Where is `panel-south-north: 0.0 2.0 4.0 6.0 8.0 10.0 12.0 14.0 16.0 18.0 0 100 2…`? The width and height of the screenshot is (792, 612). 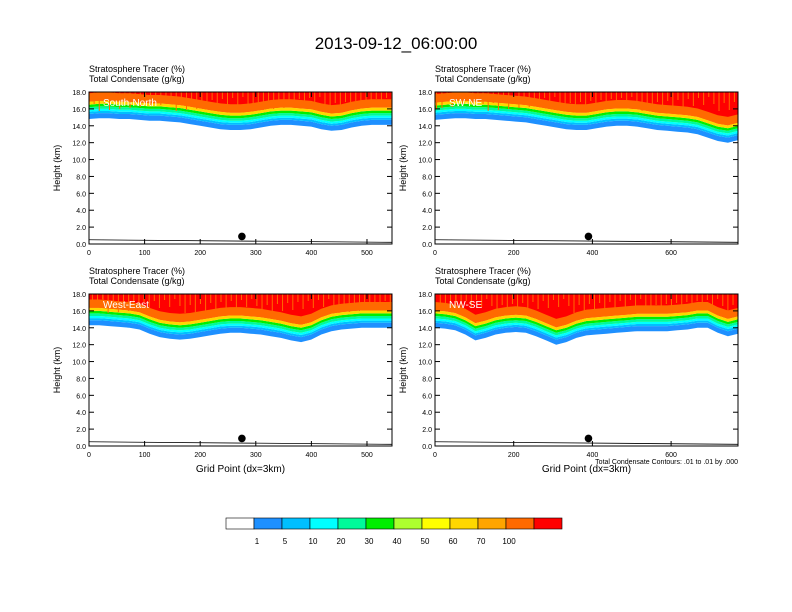
panel-south-north: 0.0 2.0 4.0 6.0 8.0 10.0 12.0 14.0 16.0 18.0 0 100 2… is located at coordinates (222, 160).